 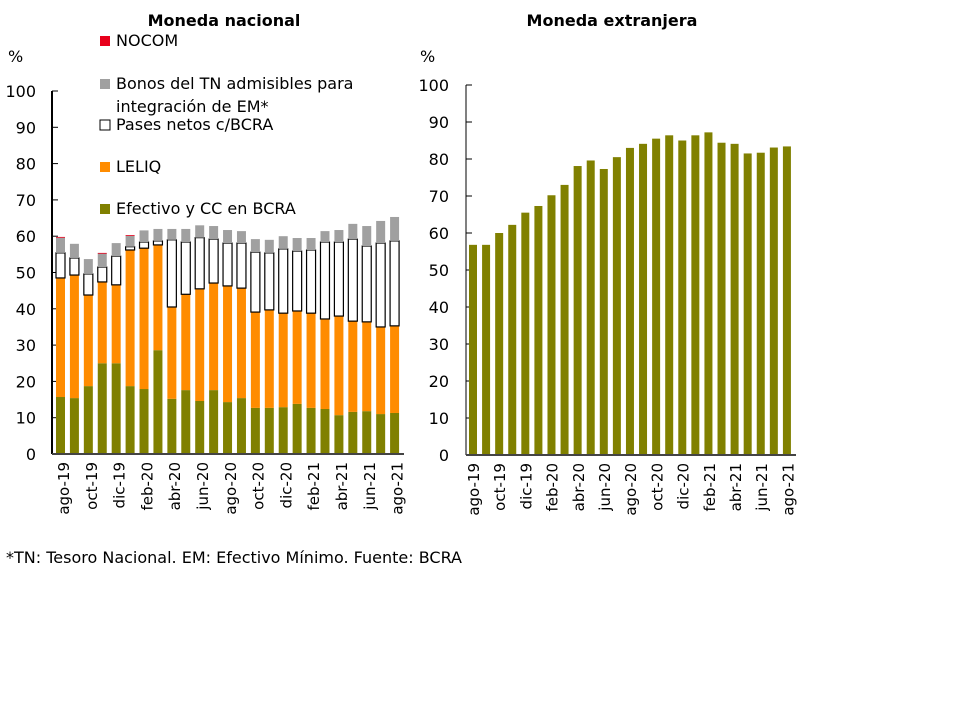 I want to click on y-tick-label: 70, so click(x=439, y=196).